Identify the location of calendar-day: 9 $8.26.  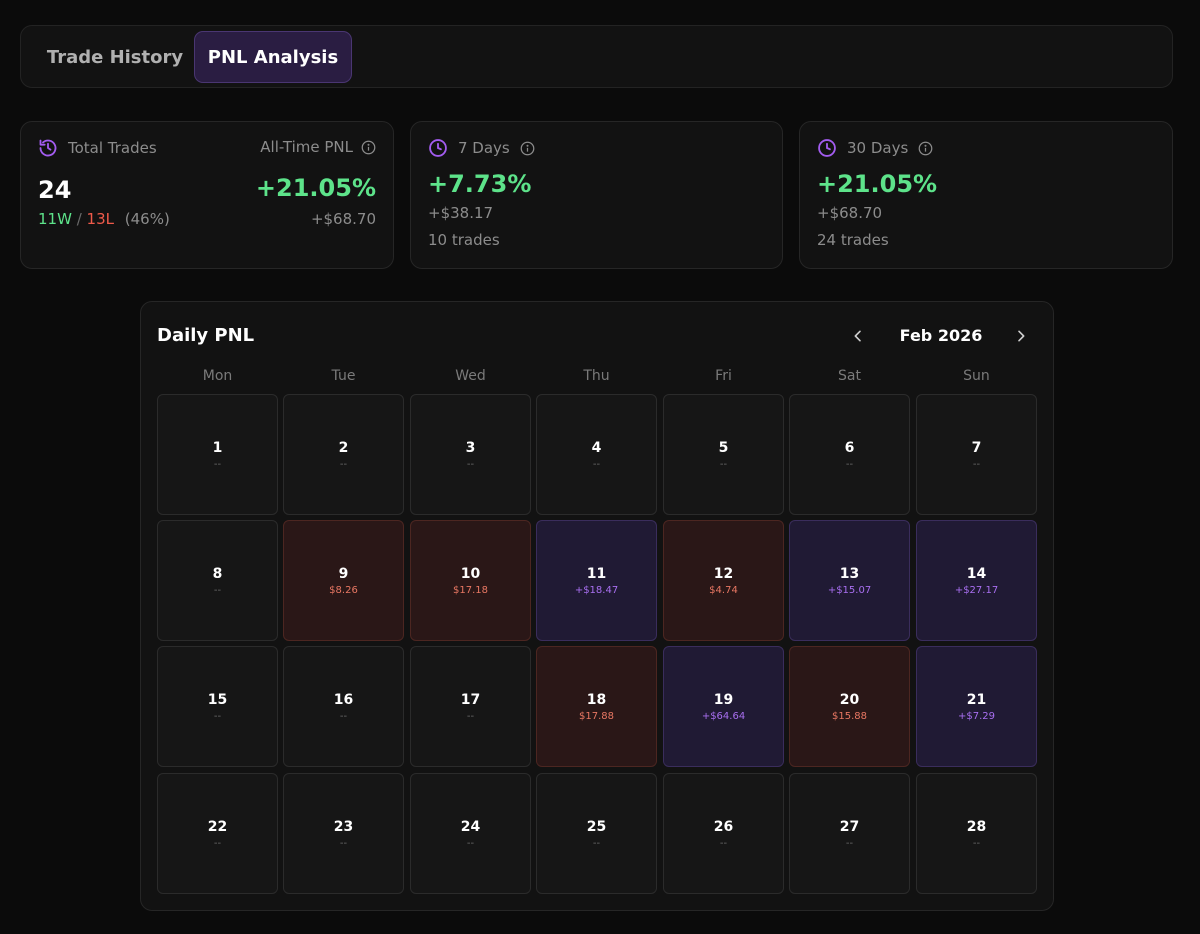
(343, 580).